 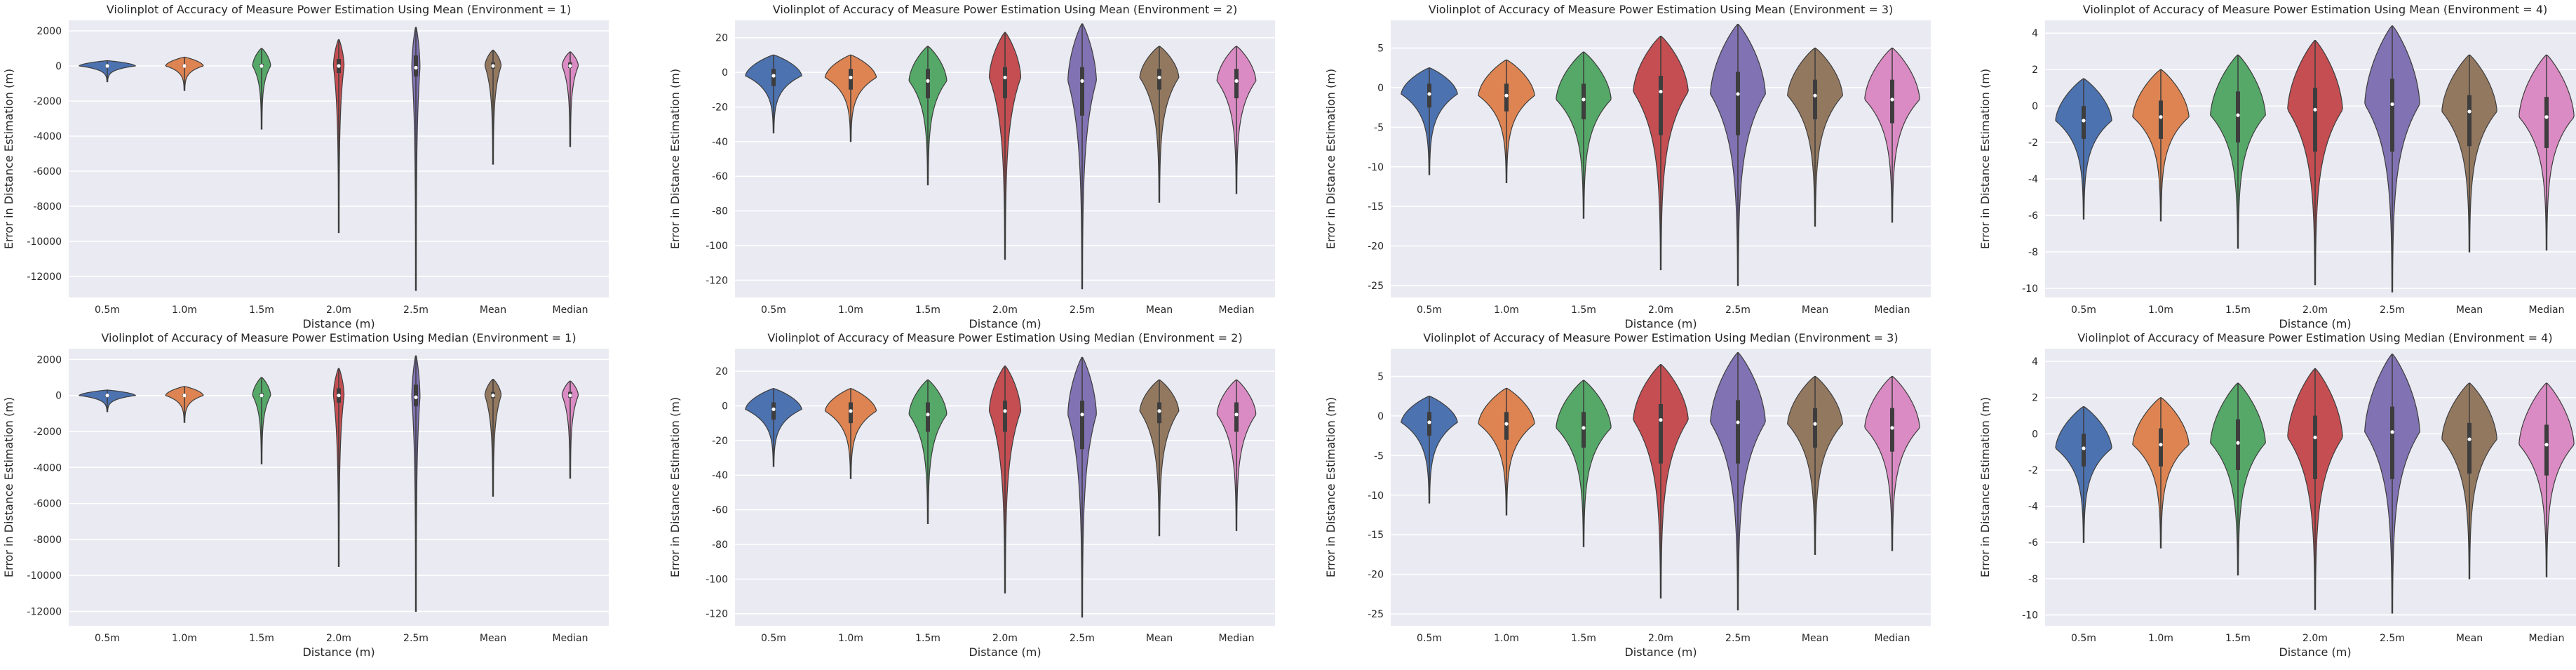 I want to click on y-tick-label: -80, so click(x=720, y=545).